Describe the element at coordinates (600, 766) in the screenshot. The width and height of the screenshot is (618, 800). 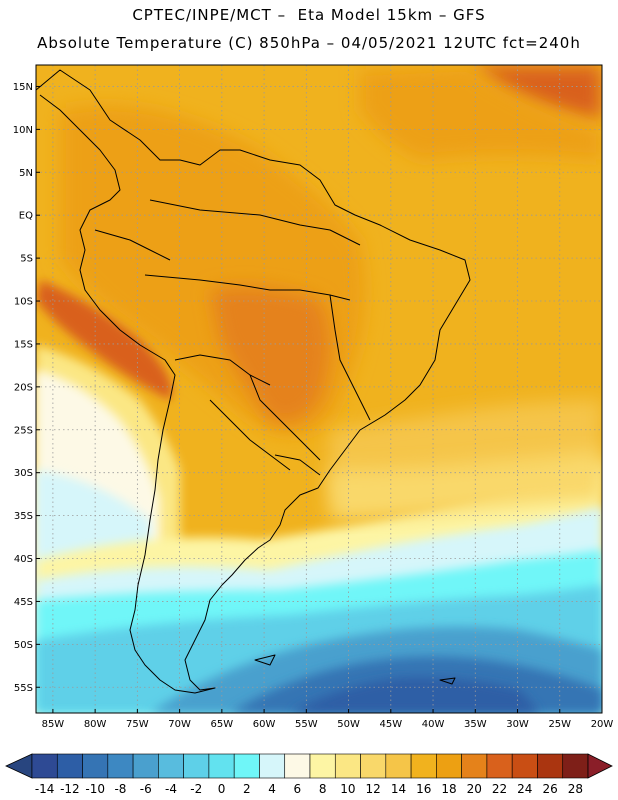
I see `colorbar-over-arrow` at that location.